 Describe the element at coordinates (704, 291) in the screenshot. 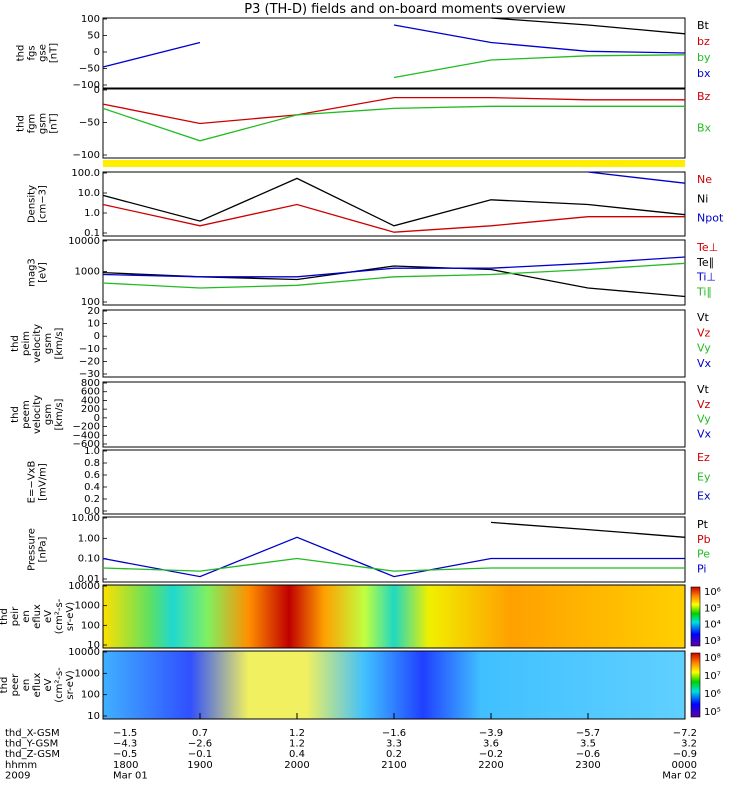

I see `legend-entry: Ti∥` at that location.